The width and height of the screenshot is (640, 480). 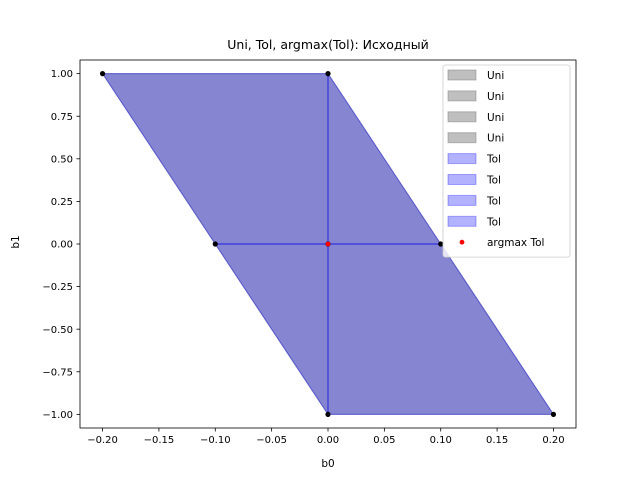 What do you see at coordinates (62, 117) in the screenshot?
I see `y-tick-label: 0.75` at bounding box center [62, 117].